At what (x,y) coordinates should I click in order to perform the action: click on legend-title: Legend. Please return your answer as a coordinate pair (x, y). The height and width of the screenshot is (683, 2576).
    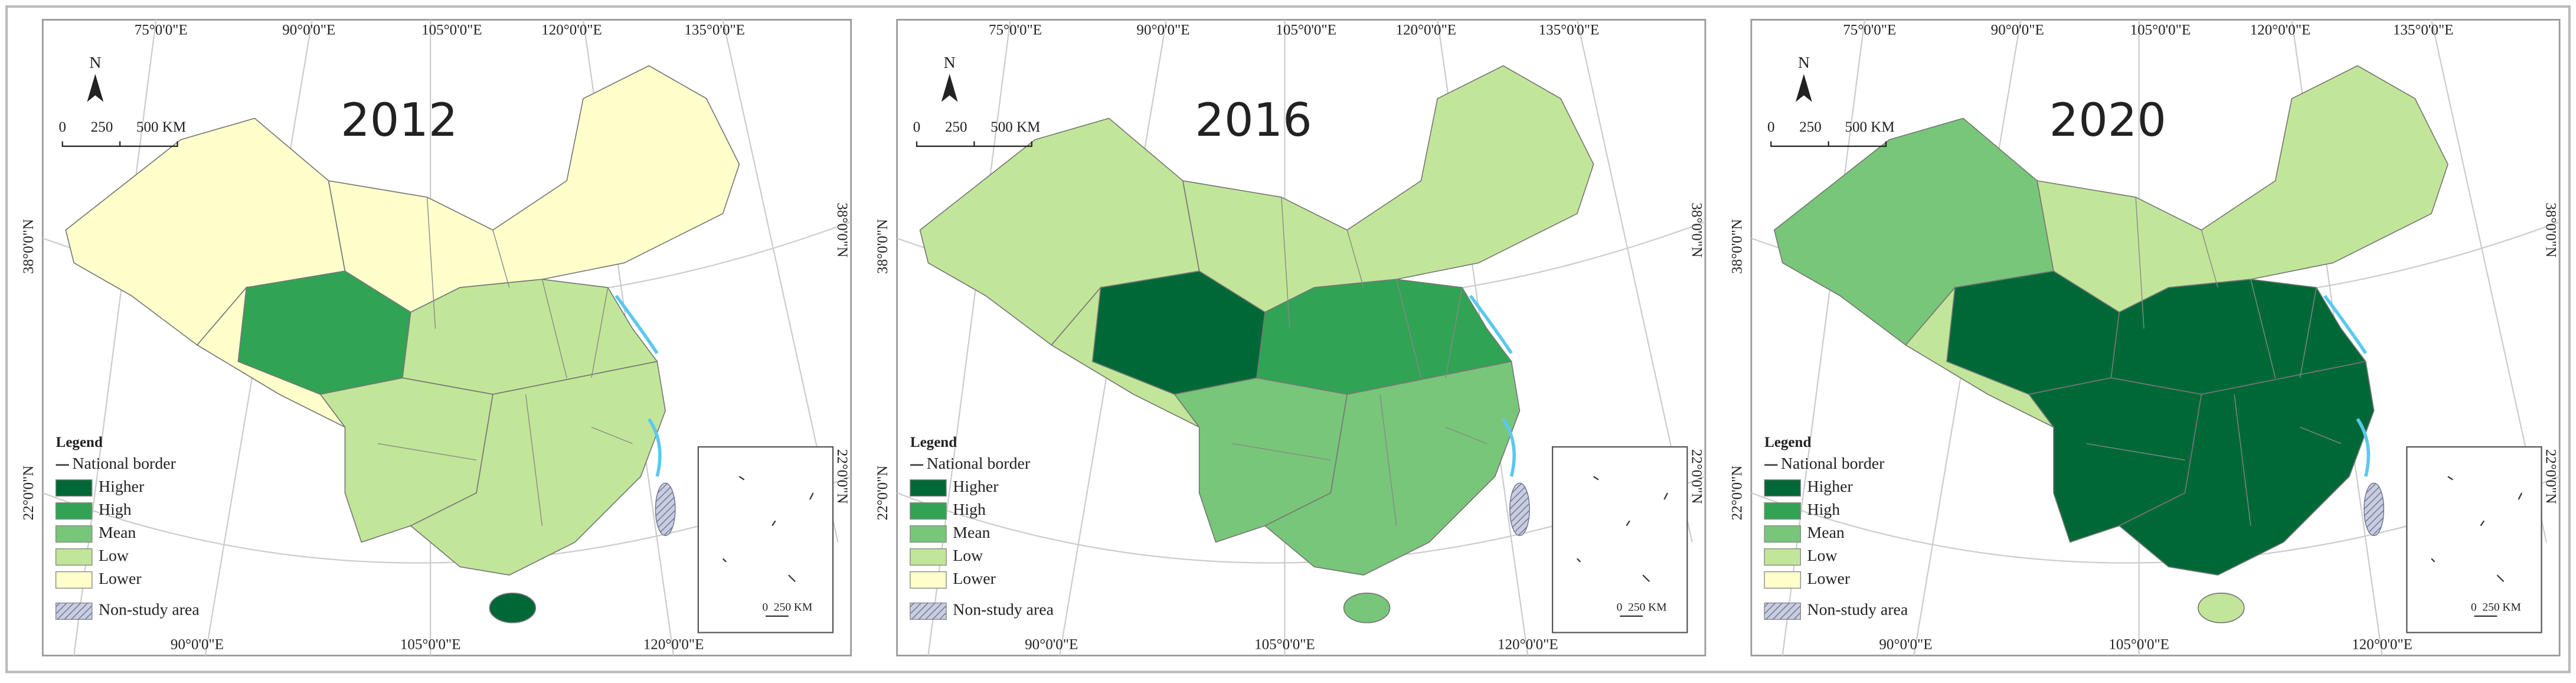
    Looking at the image, I should click on (1787, 442).